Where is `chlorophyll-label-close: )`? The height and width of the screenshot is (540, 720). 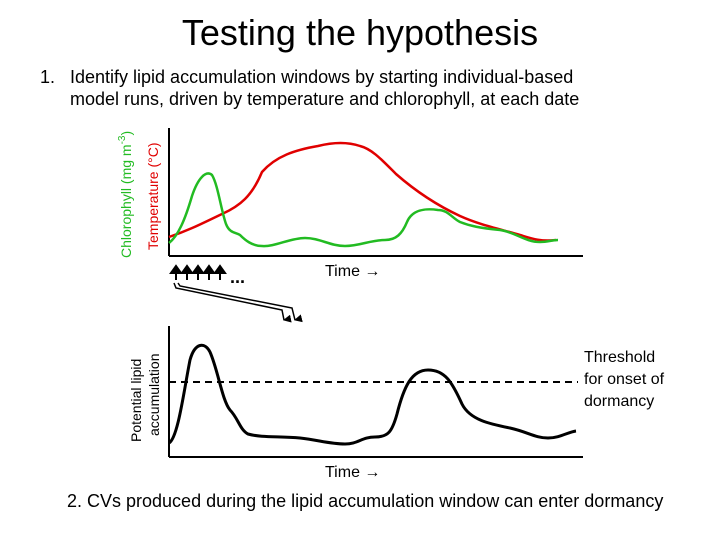 chlorophyll-label-close: ) is located at coordinates (126, 133).